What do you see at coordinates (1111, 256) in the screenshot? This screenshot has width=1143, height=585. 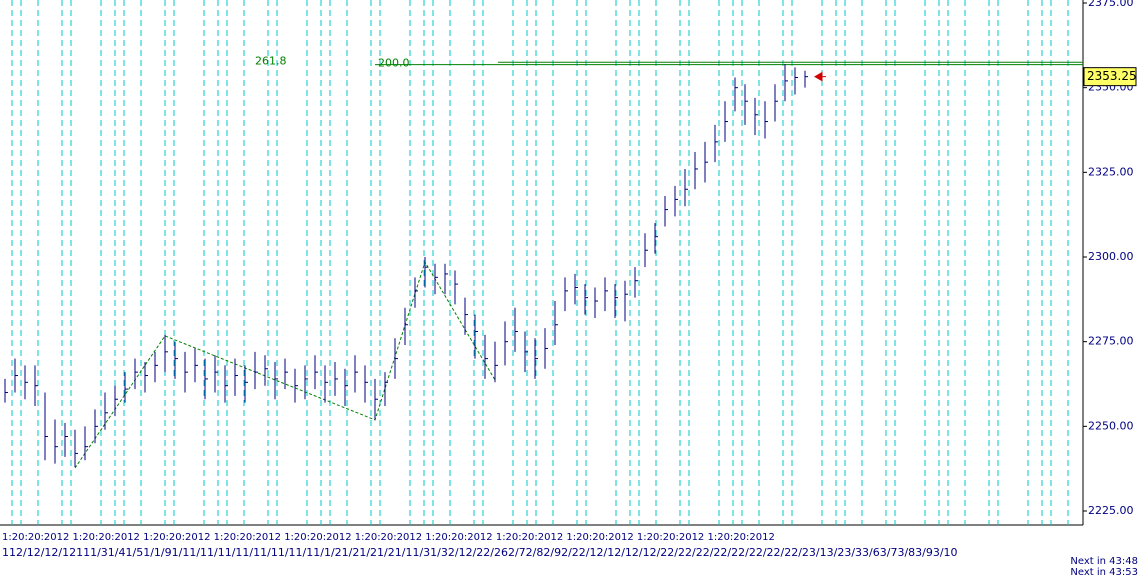 I see `y-tick-label: 2300.00` at bounding box center [1111, 256].